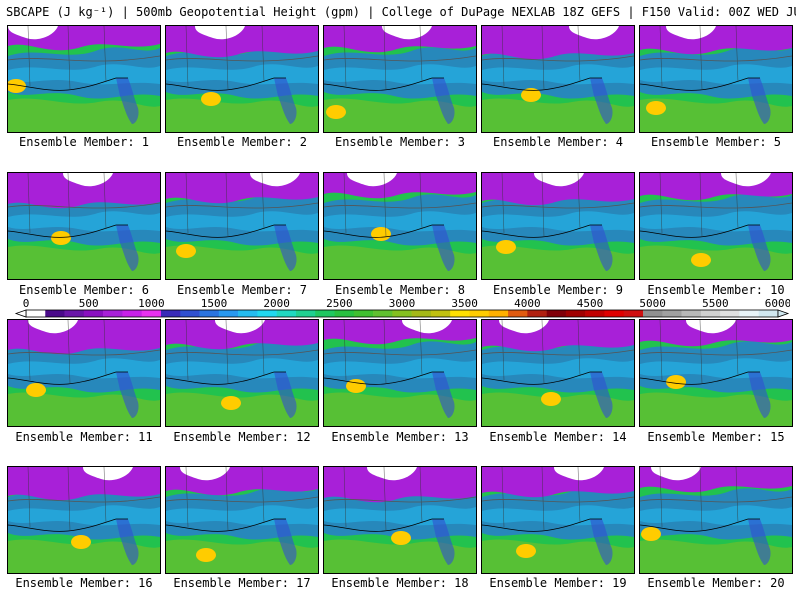 The height and width of the screenshot is (600, 800). What do you see at coordinates (89, 303) in the screenshot?
I see `colorbar-tick-label: 500` at bounding box center [89, 303].